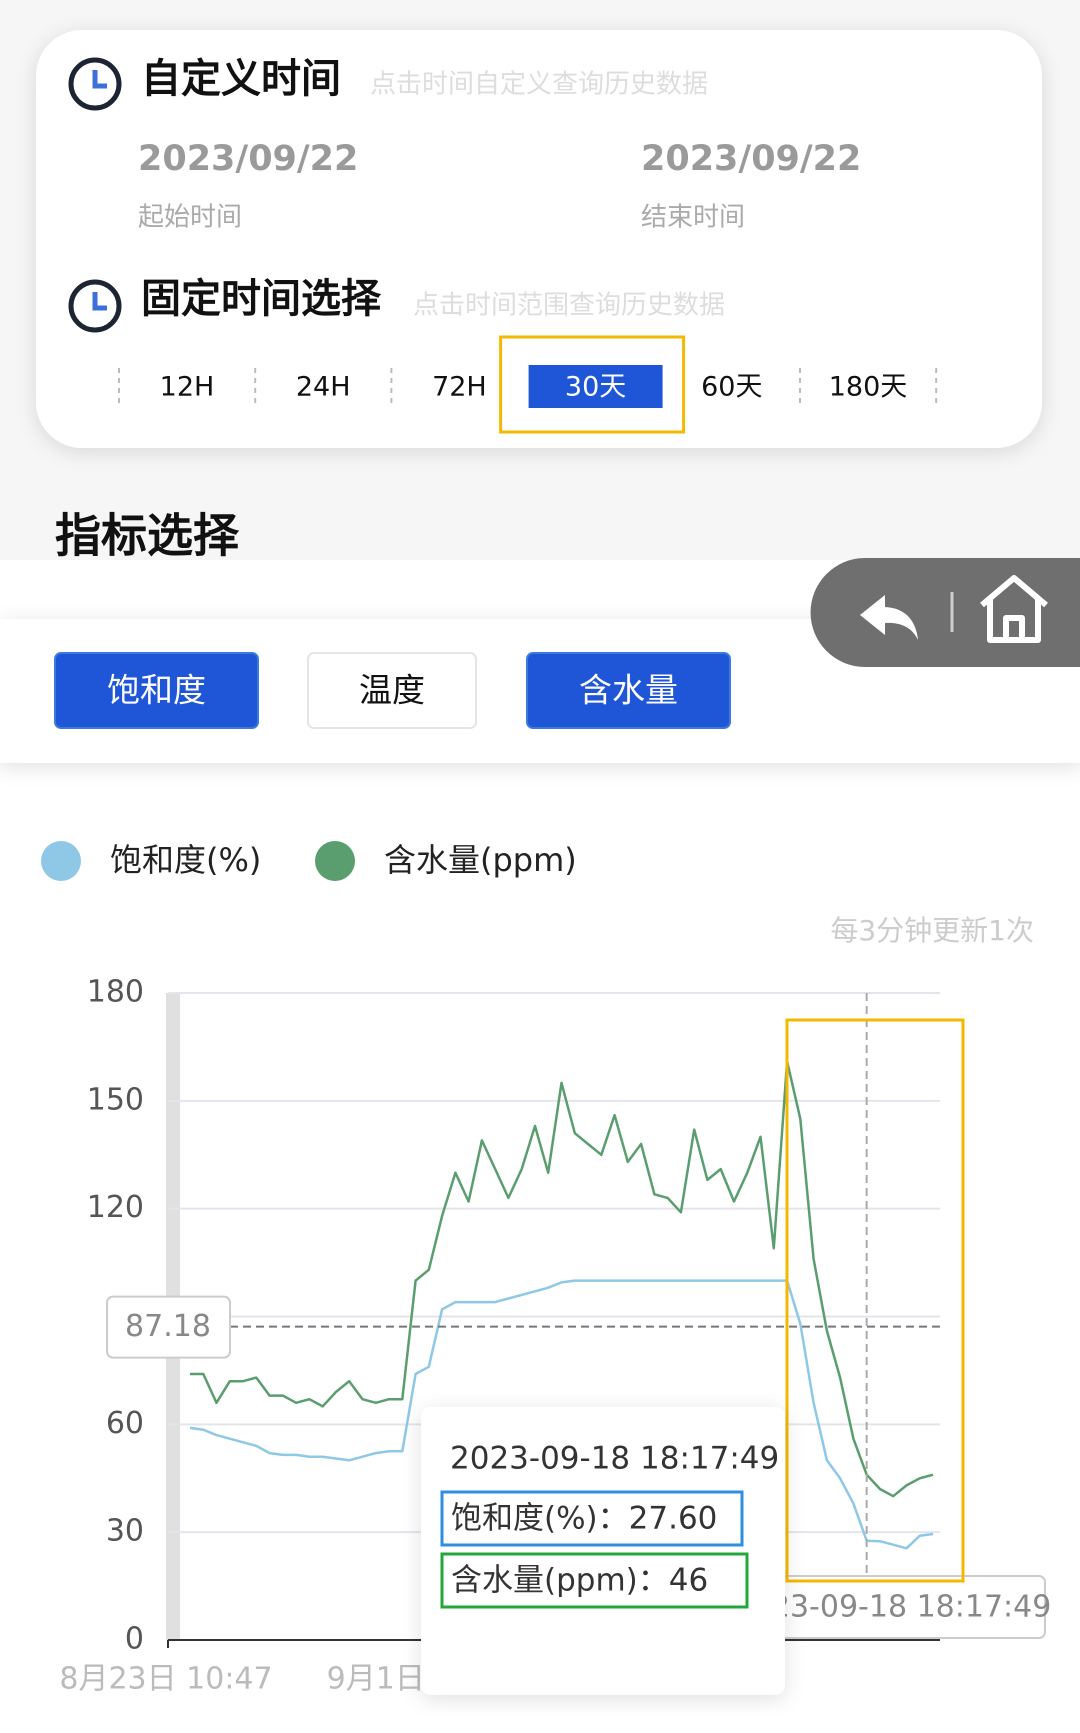 The height and width of the screenshot is (1733, 1080). Describe the element at coordinates (115, 992) in the screenshot. I see `y-tick-label: 180` at that location.